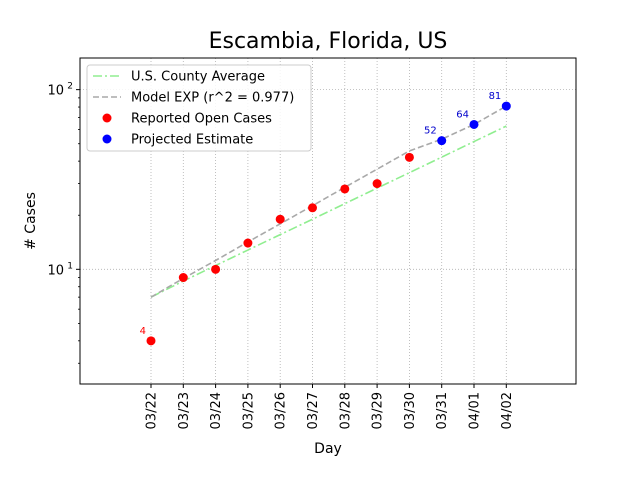  What do you see at coordinates (442, 410) in the screenshot?
I see `x-tick-label: 03/31` at bounding box center [442, 410].